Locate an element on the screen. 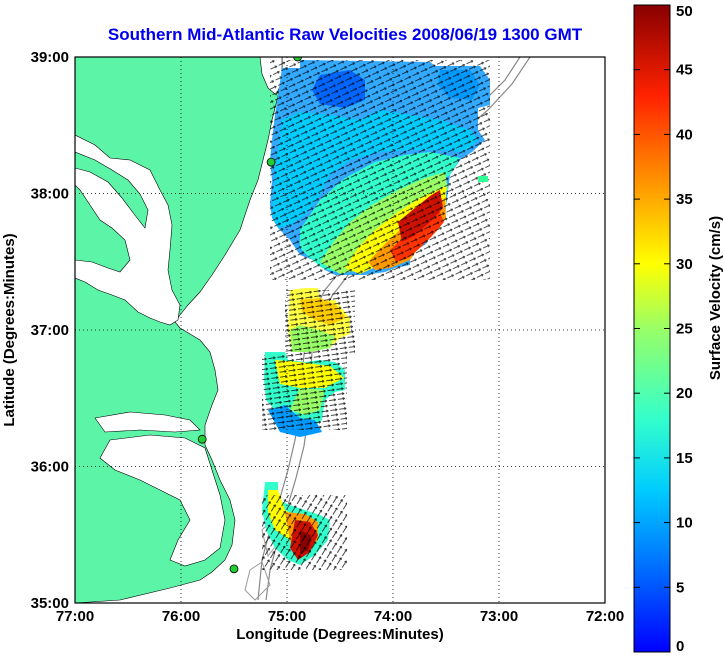 Image resolution: width=724 pixels, height=659 pixels. y-tick-labels: 39:00 38:00 37:00 36:00 35:00 is located at coordinates (50, 330).